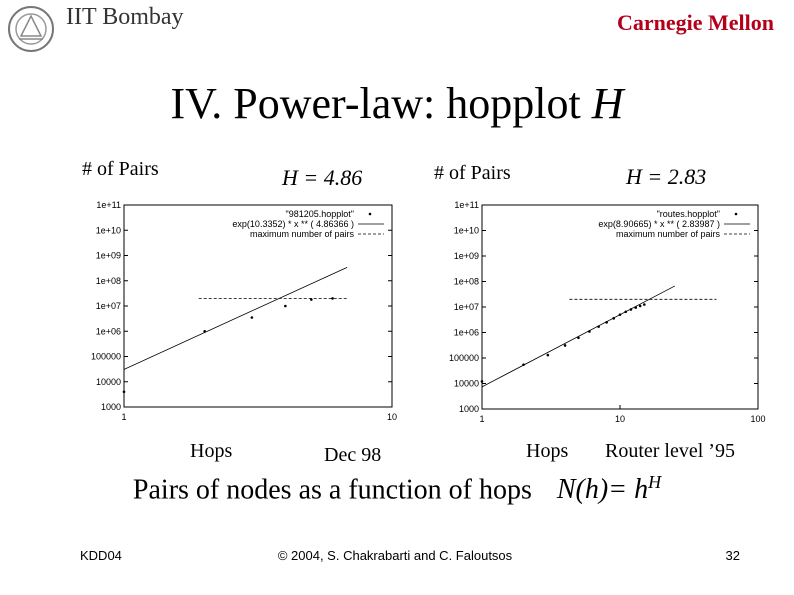  I want to click on chart2-x-tick-label: 1, so click(481, 419).